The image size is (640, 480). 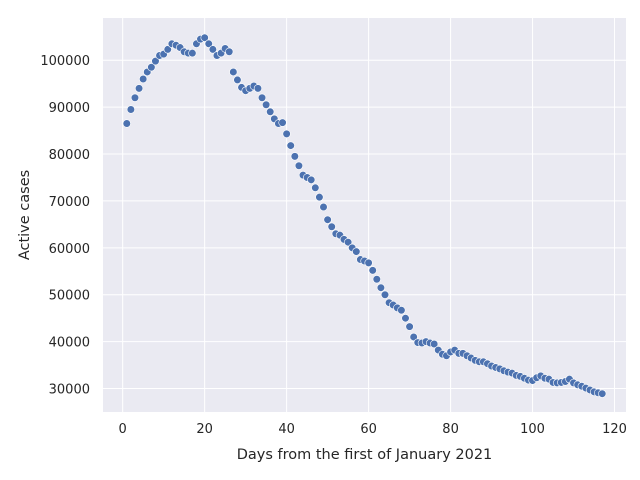 I want to click on x-tick-label: 0, so click(x=123, y=429).